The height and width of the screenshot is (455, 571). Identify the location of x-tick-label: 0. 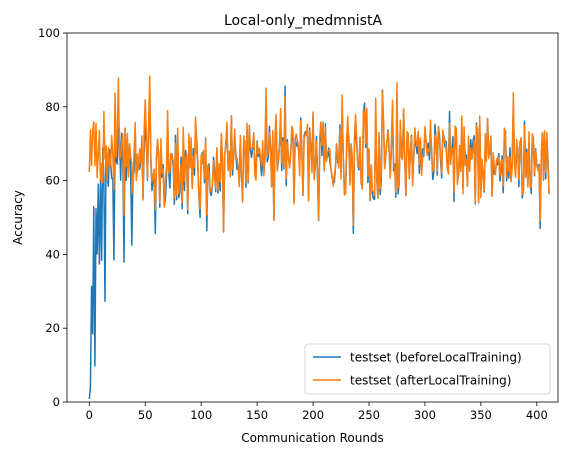
(89, 415).